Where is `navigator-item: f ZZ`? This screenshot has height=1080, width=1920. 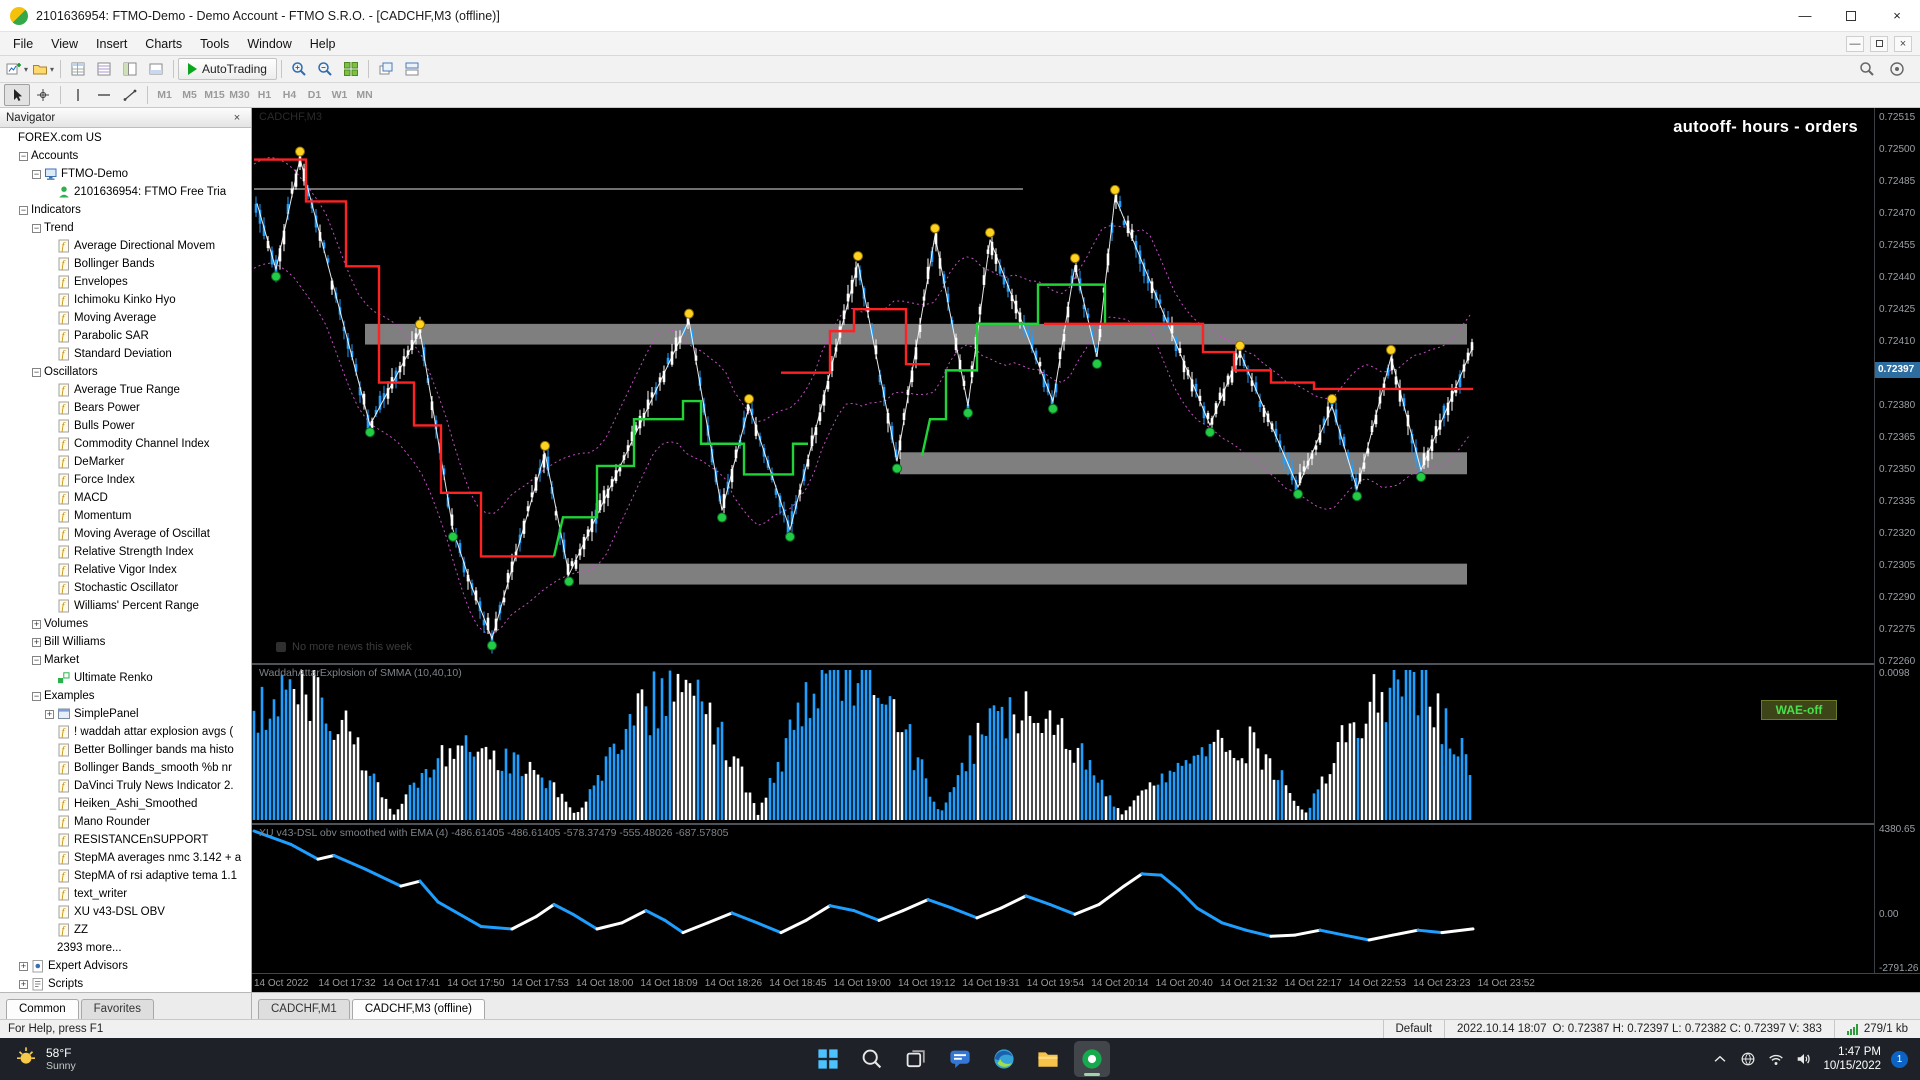 navigator-item: f ZZ is located at coordinates (125, 930).